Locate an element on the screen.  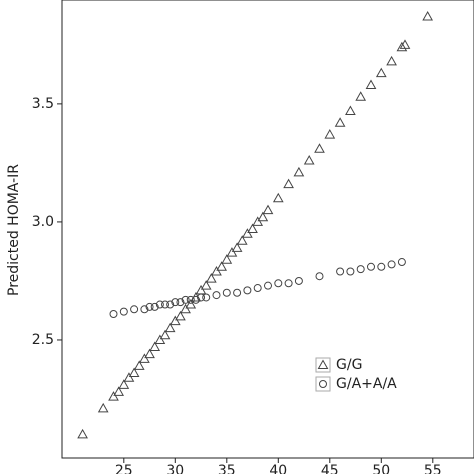
x-tick-label: 50 is located at coordinates (381, 468).